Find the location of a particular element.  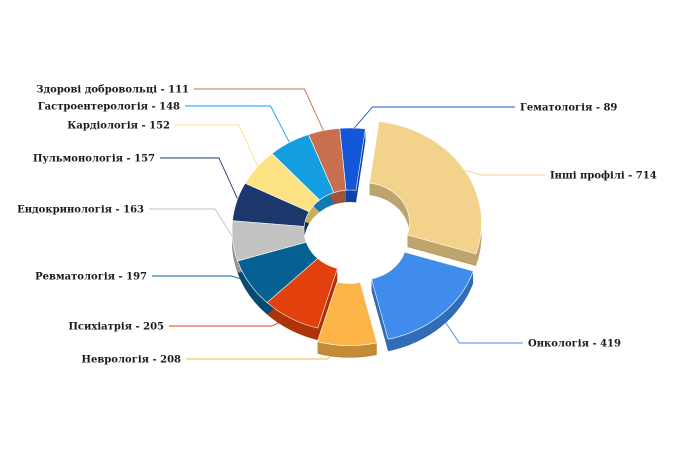

slice-label-7: Пульмонологія - 157 is located at coordinates (94, 159).